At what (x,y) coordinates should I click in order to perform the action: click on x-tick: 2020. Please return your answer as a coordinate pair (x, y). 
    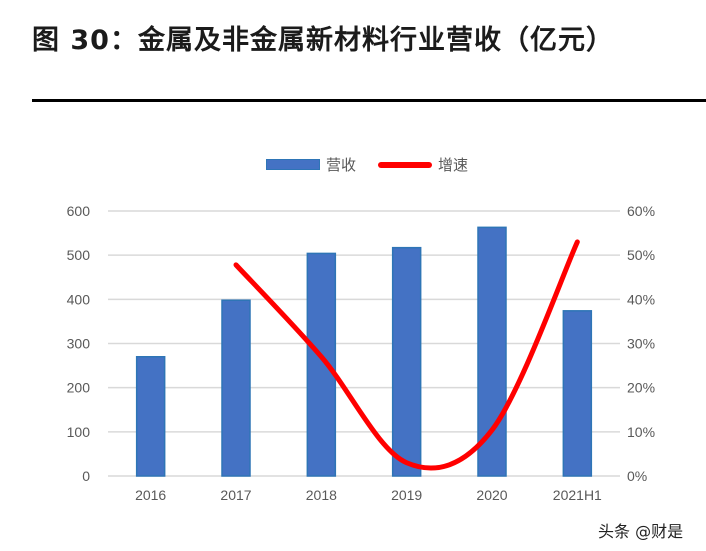
    Looking at the image, I should click on (491, 495).